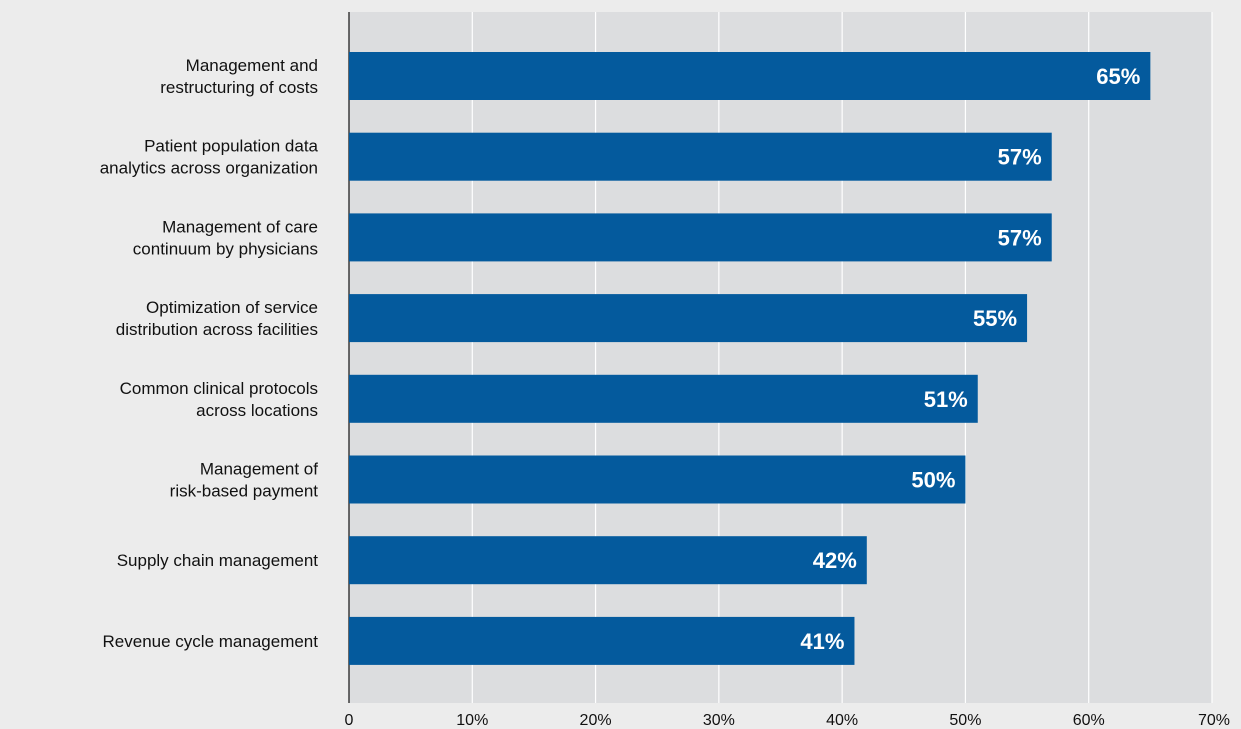  Describe the element at coordinates (217, 329) in the screenshot. I see `category-label: distribution across facilities` at that location.